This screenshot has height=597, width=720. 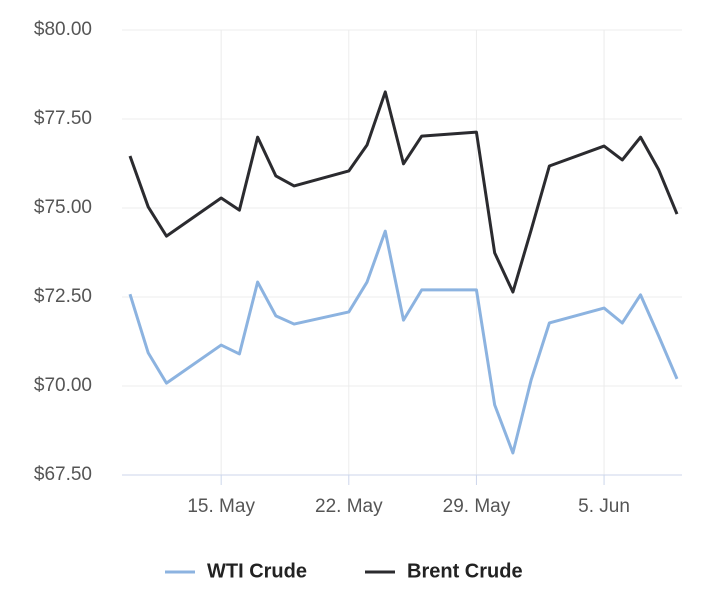 What do you see at coordinates (63, 385) in the screenshot?
I see `y-tick-label: $70.00` at bounding box center [63, 385].